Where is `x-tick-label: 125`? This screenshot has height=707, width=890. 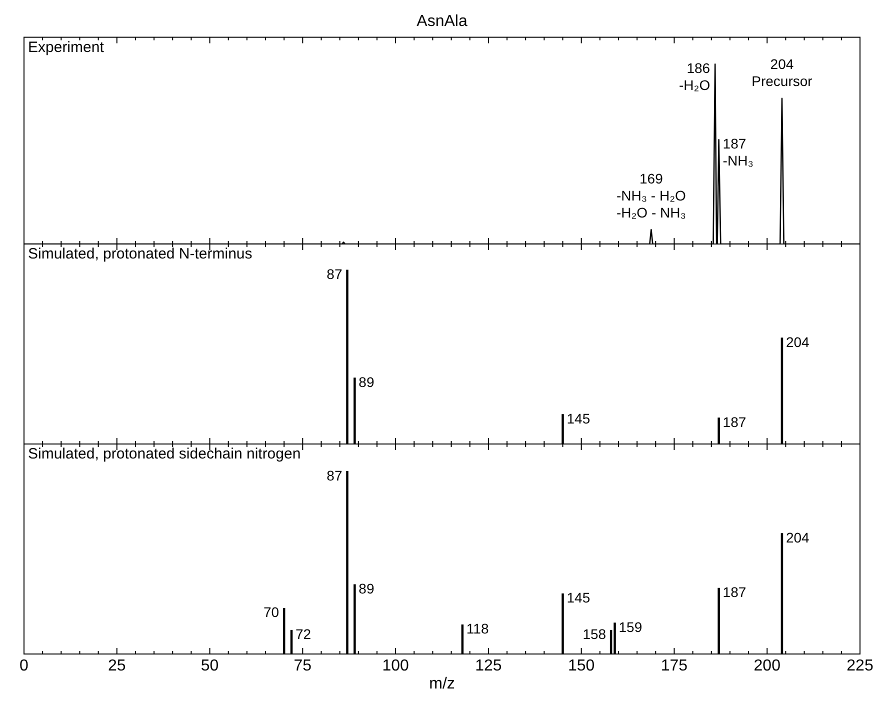 x-tick-label: 125 is located at coordinates (488, 665).